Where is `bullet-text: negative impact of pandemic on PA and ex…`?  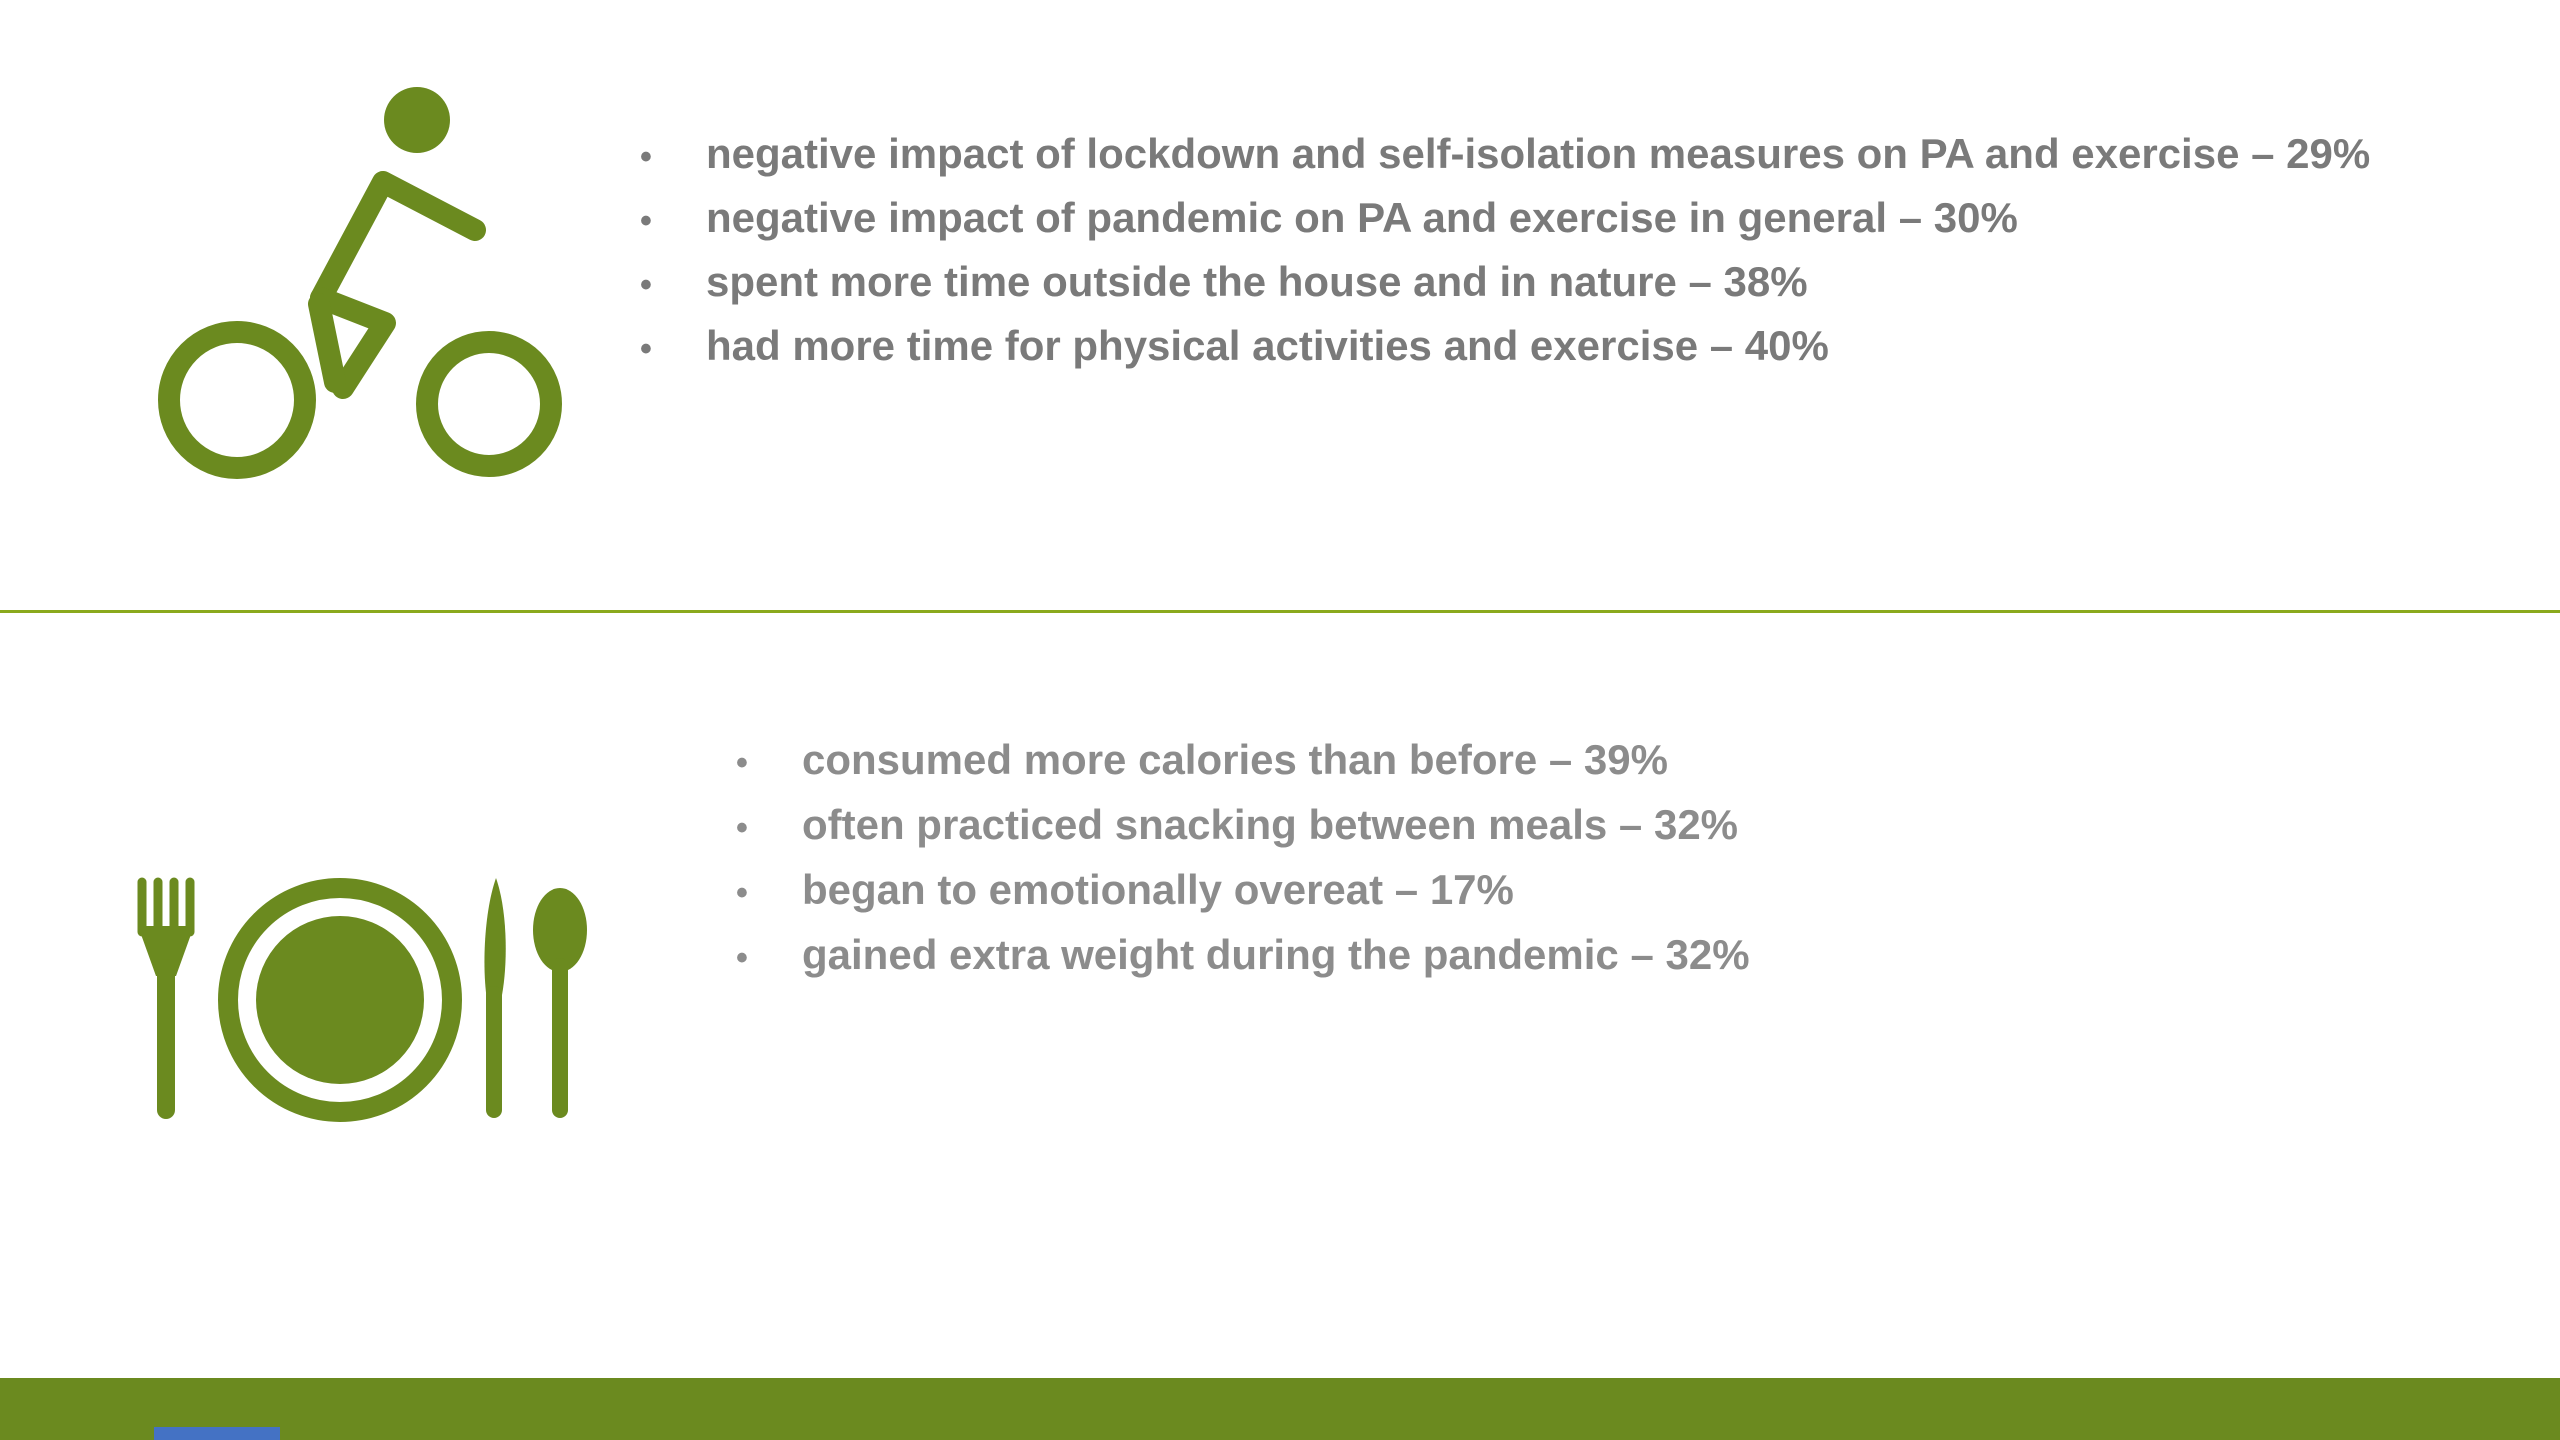 bullet-text: negative impact of pandemic on PA and ex… is located at coordinates (1362, 217).